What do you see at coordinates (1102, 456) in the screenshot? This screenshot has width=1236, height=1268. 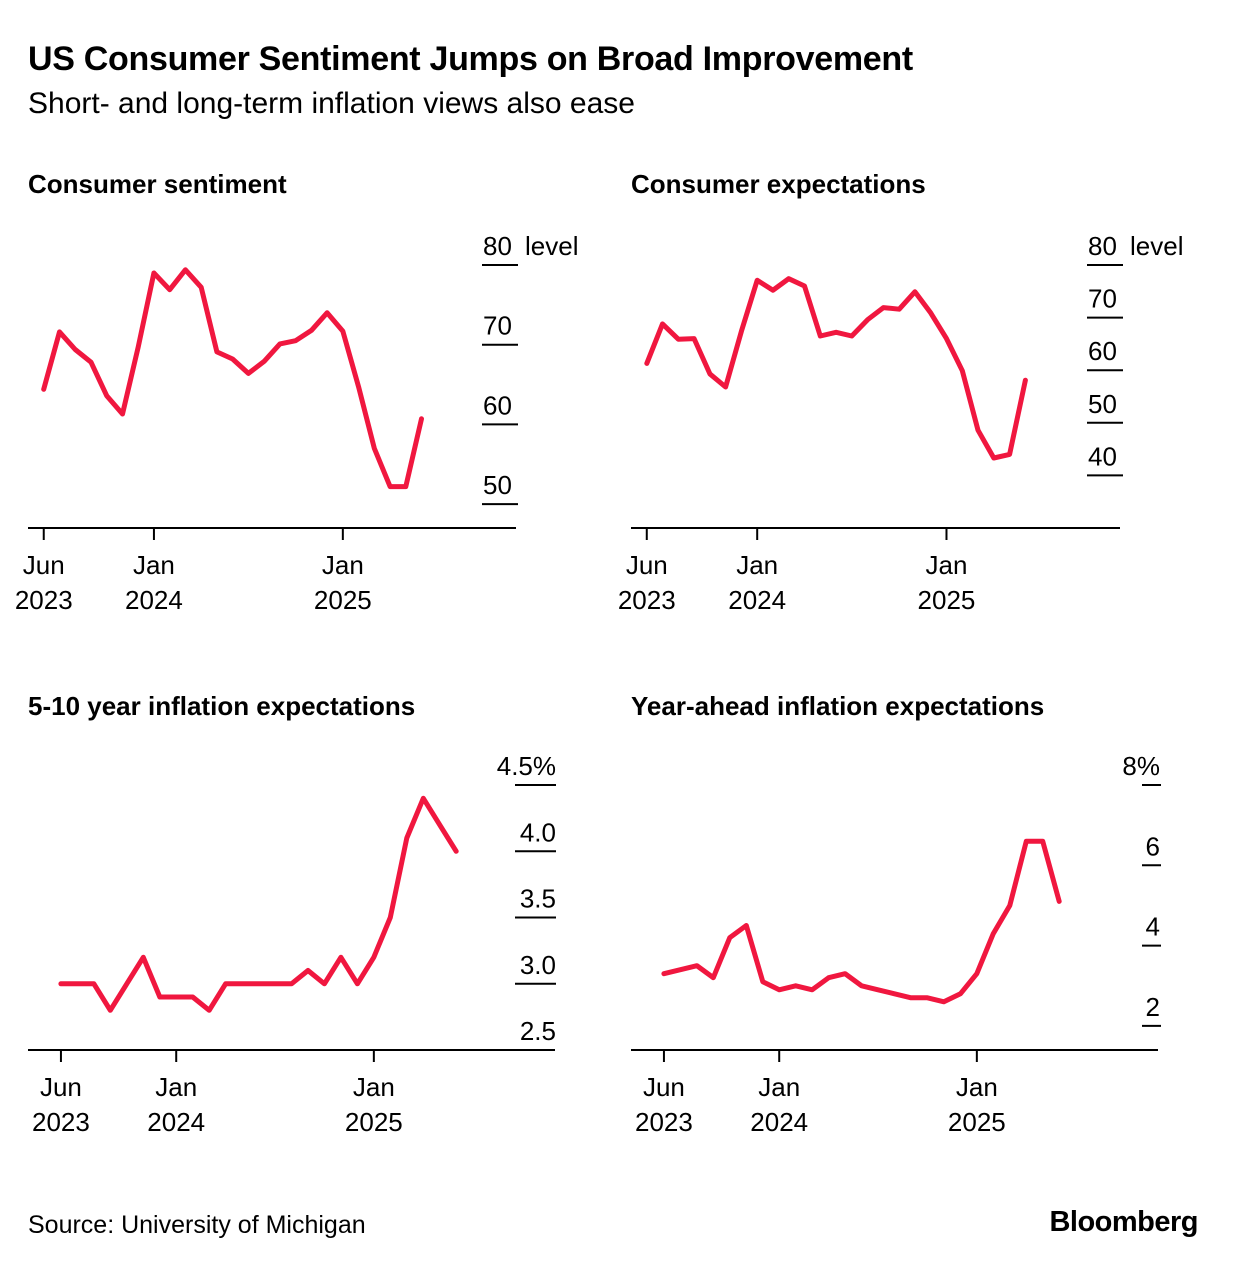 I see `y-tick-label: 40` at bounding box center [1102, 456].